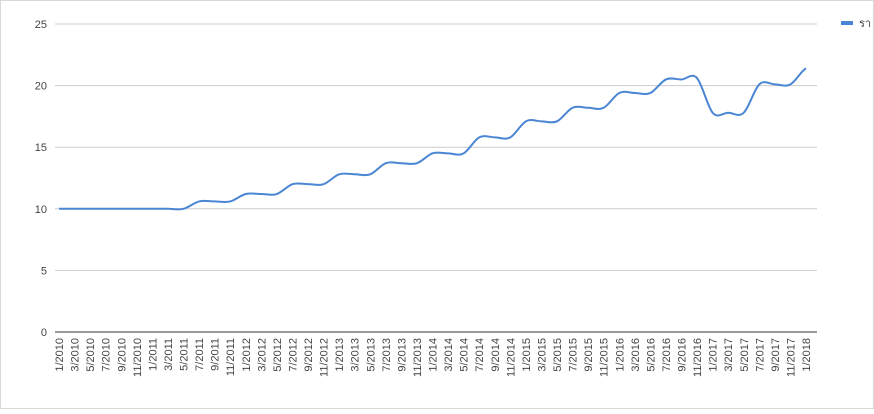 This screenshot has height=414, width=874. I want to click on x-tick-label: 3/2016, so click(636, 355).